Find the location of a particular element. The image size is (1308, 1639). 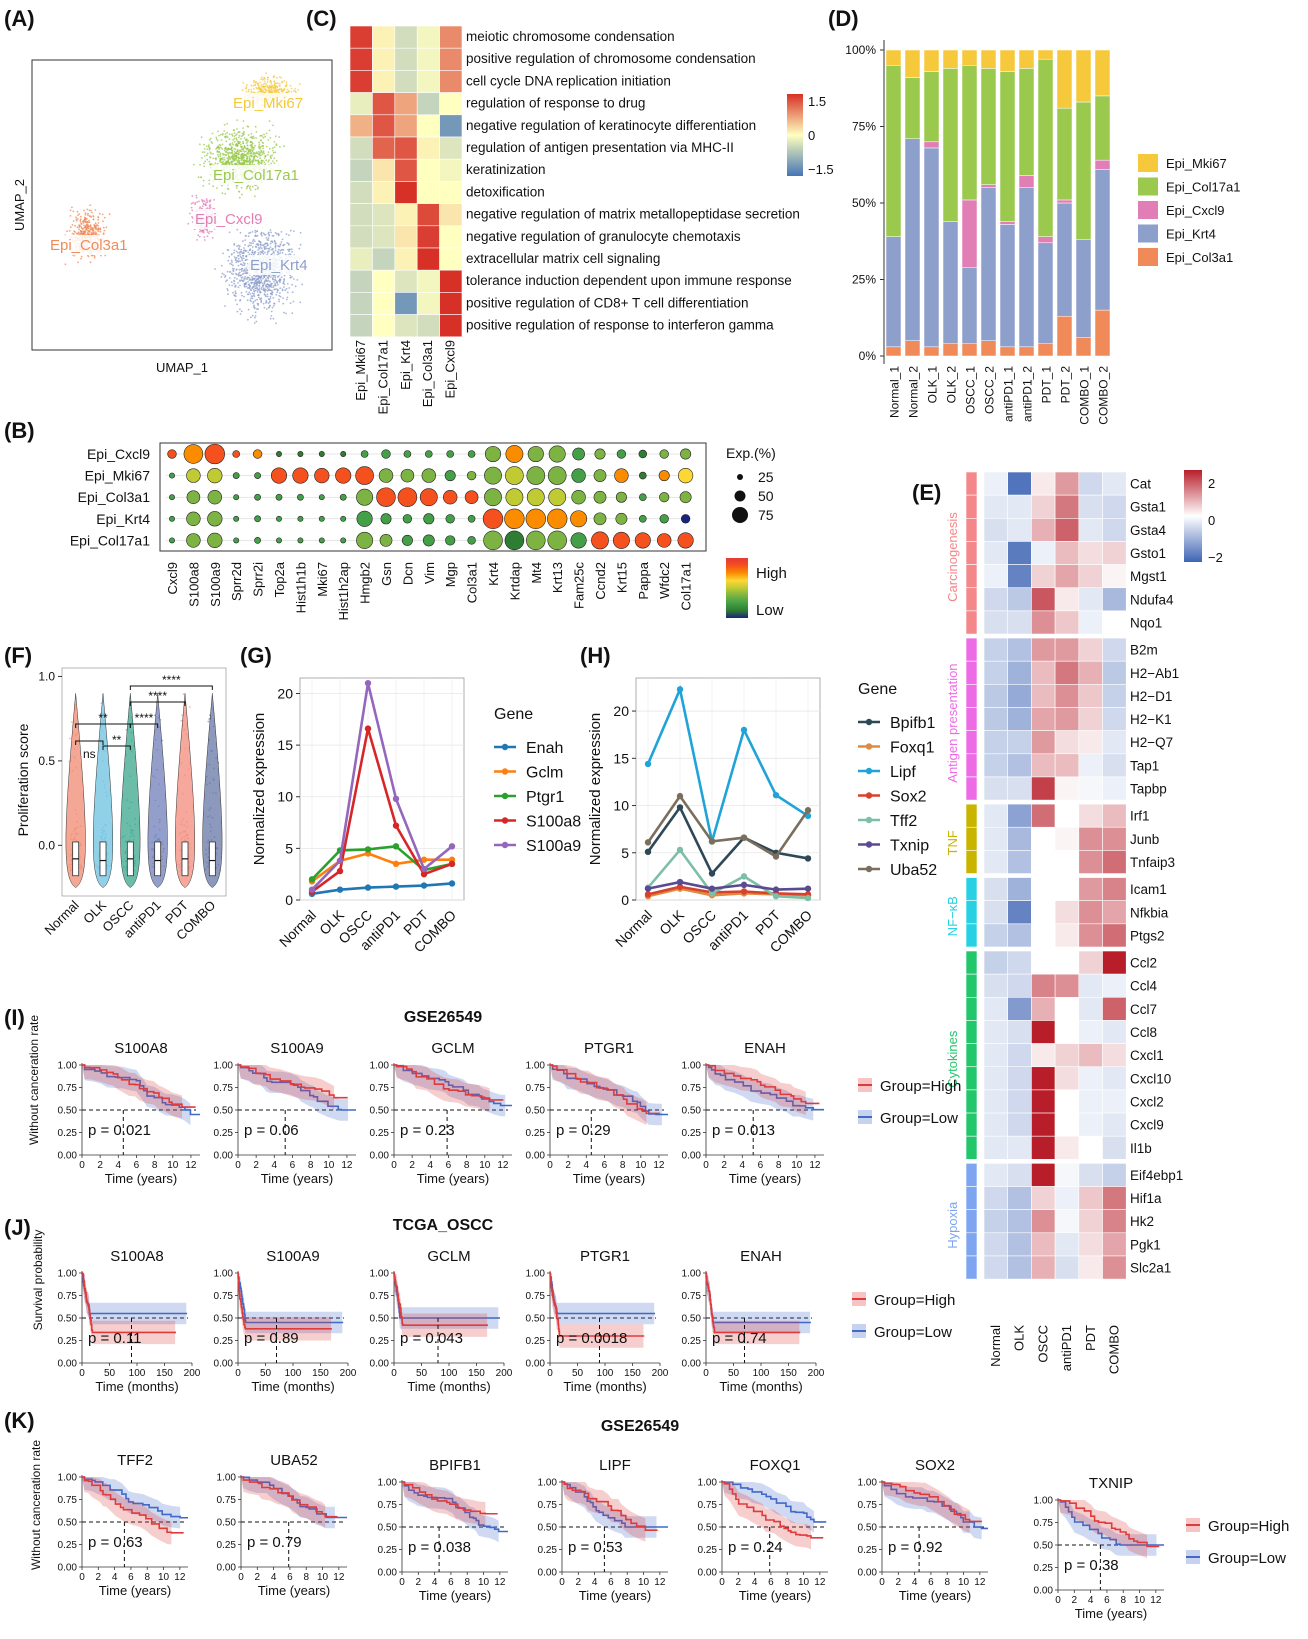

legend-title: Gene is located at coordinates (877, 689).